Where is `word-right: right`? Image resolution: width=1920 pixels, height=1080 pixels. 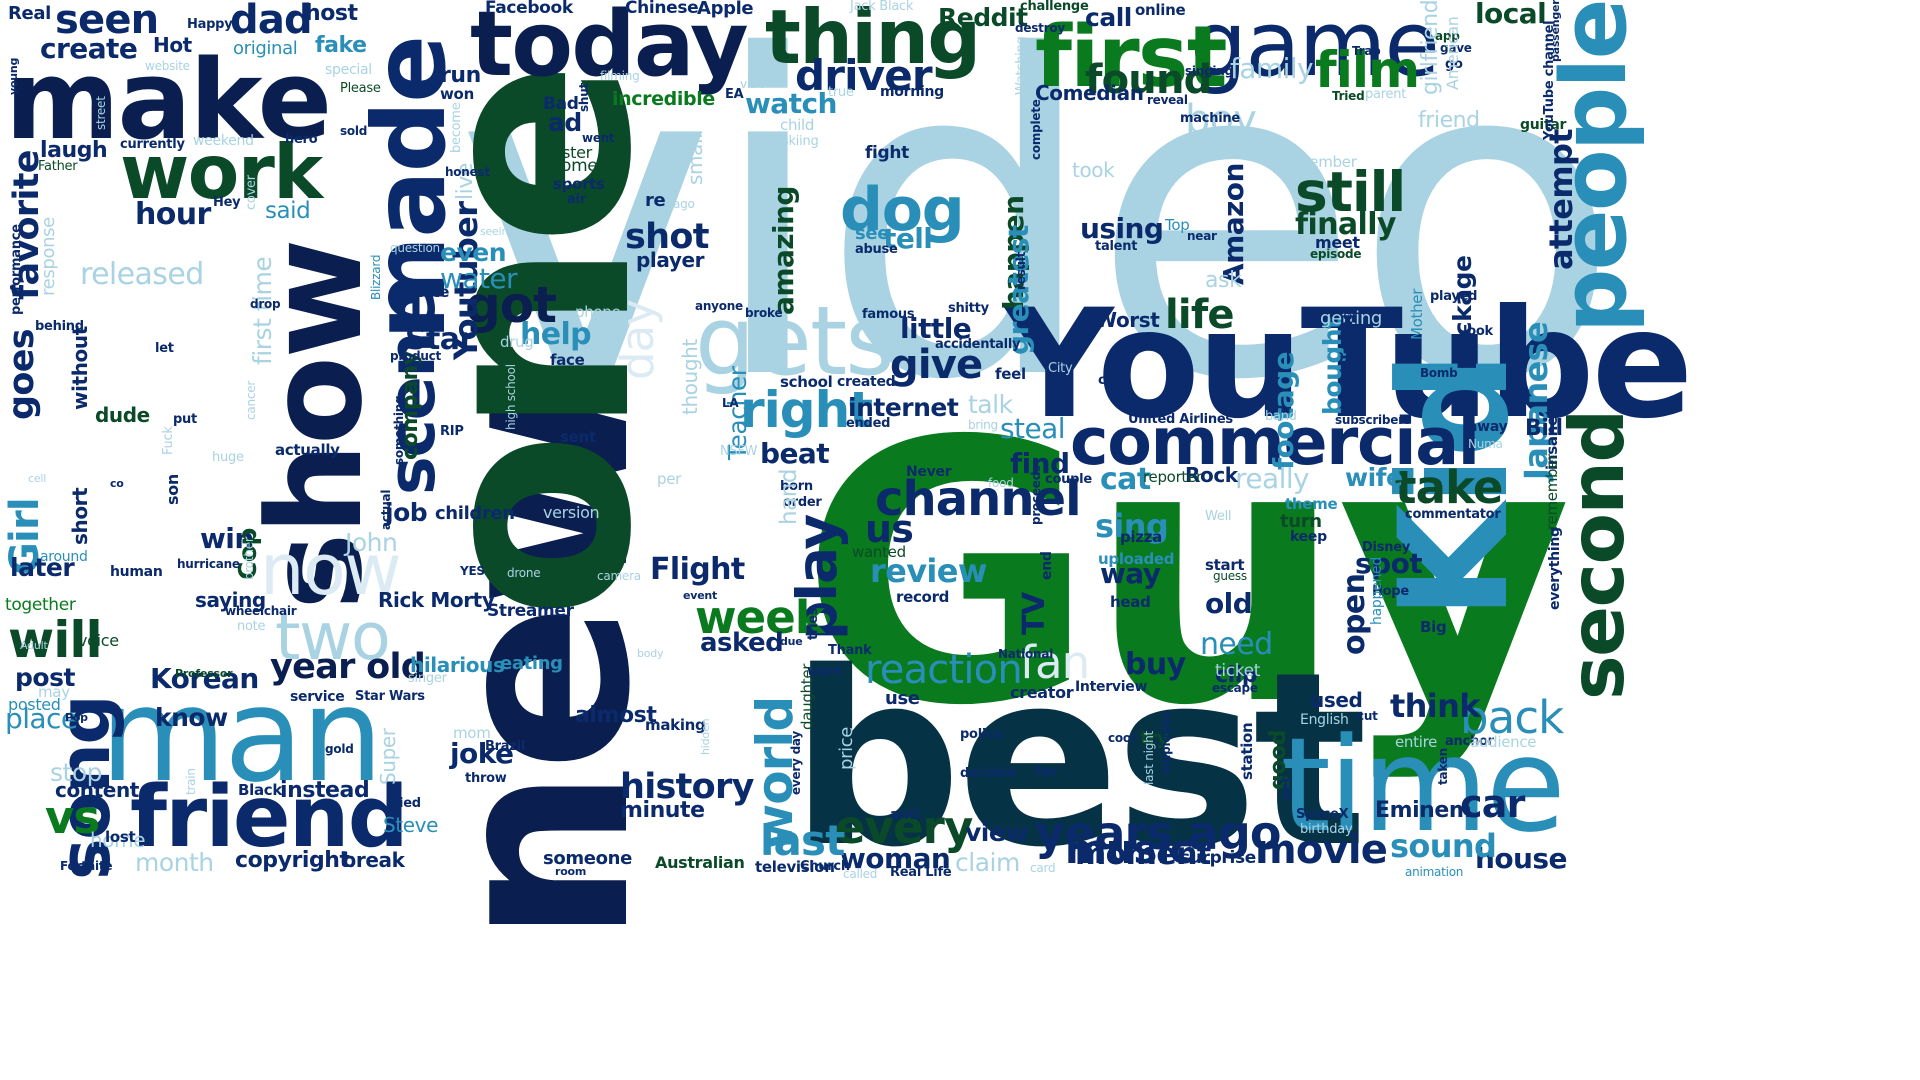 word-right: right is located at coordinates (806, 410).